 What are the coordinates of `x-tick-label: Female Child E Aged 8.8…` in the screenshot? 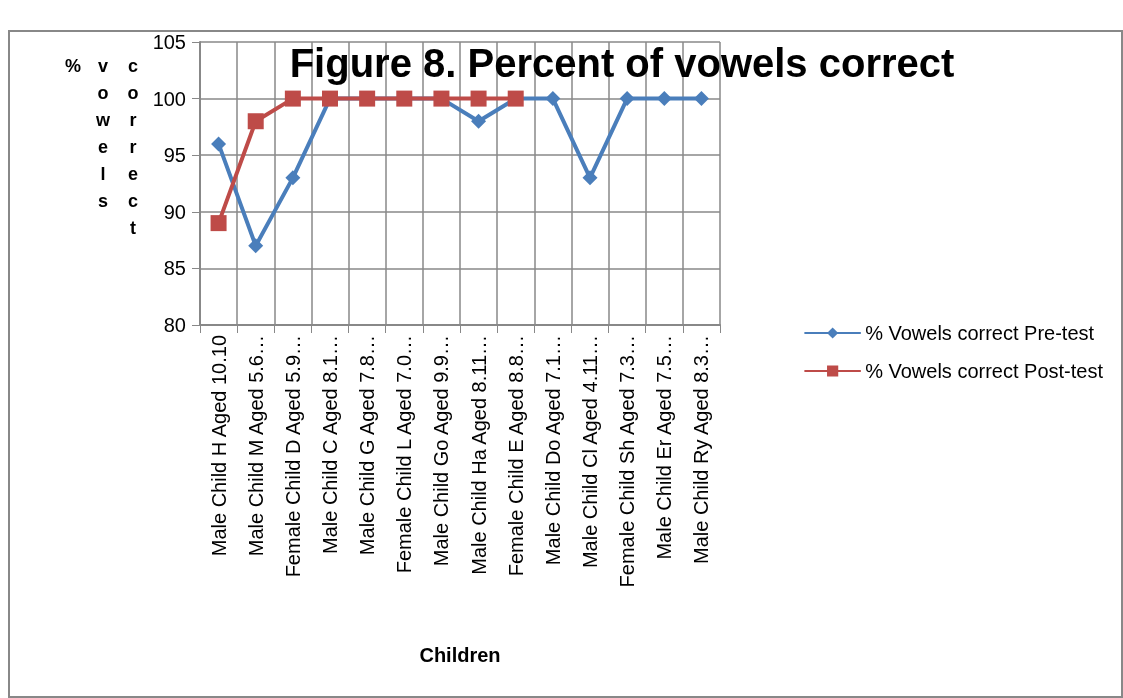 It's located at (515, 456).